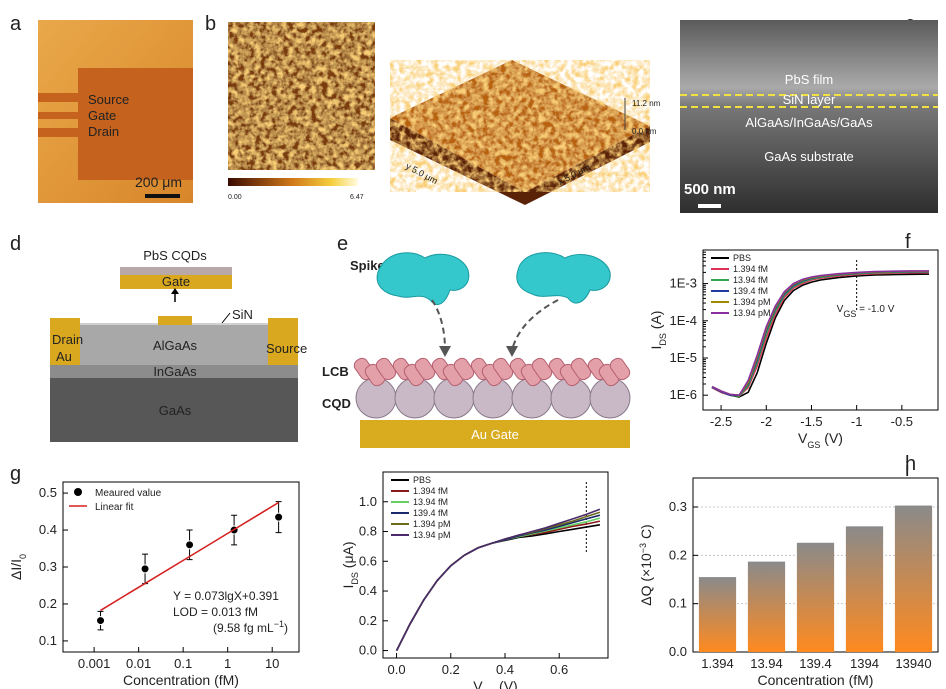 This screenshot has width=946, height=689. Describe the element at coordinates (226, 596) in the screenshot. I see `annotation: Y = 0.073lgX+0.391` at that location.